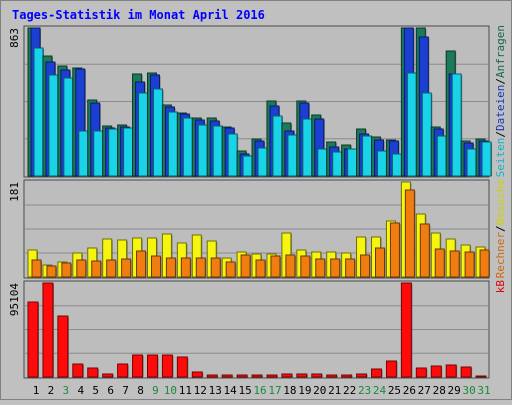 The height and width of the screenshot is (405, 512). I want to click on x-tick-label-day-22: 22, so click(349, 390).